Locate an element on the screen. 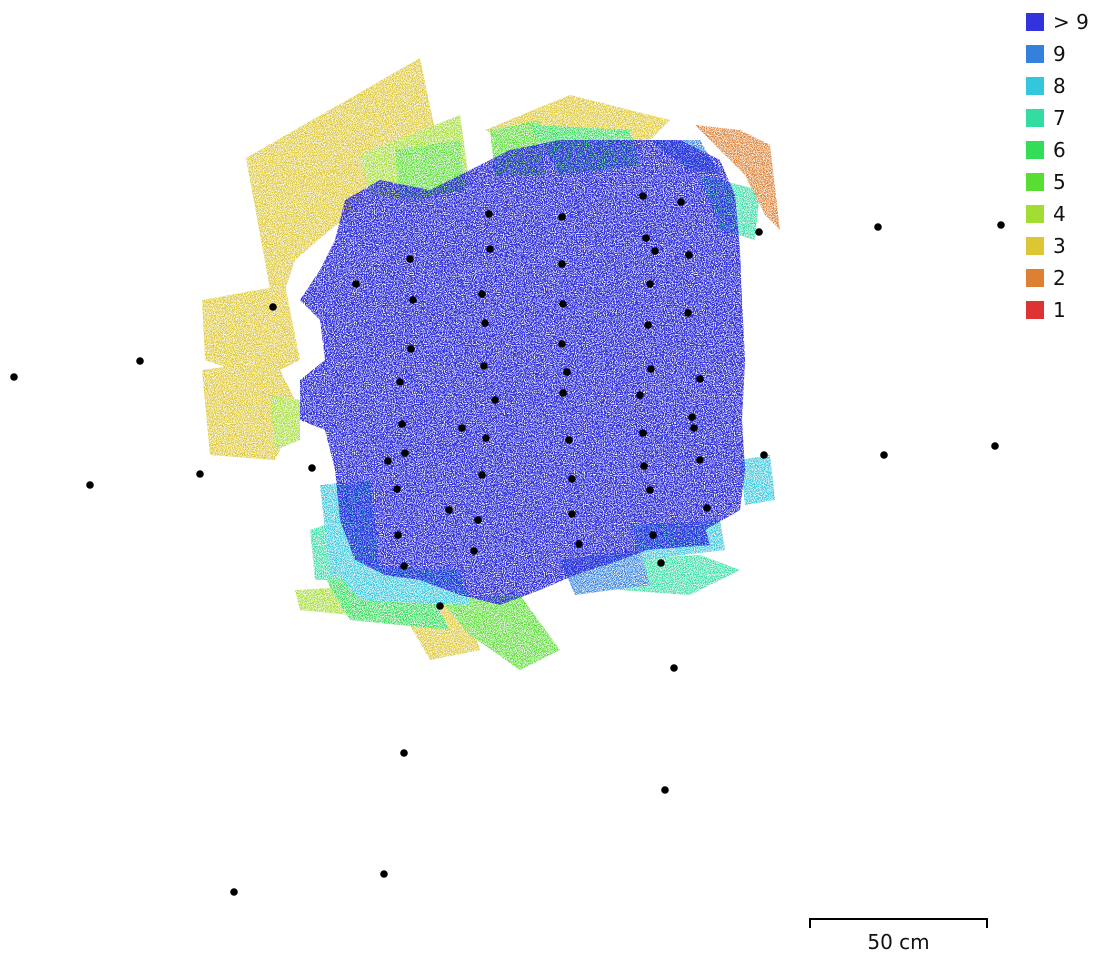  legend-label: 3 is located at coordinates (1059, 246).